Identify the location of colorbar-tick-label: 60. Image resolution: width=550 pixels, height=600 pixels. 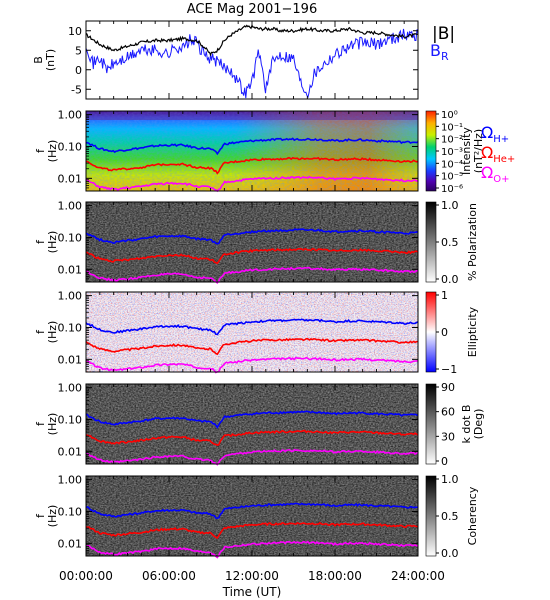
(448, 412).